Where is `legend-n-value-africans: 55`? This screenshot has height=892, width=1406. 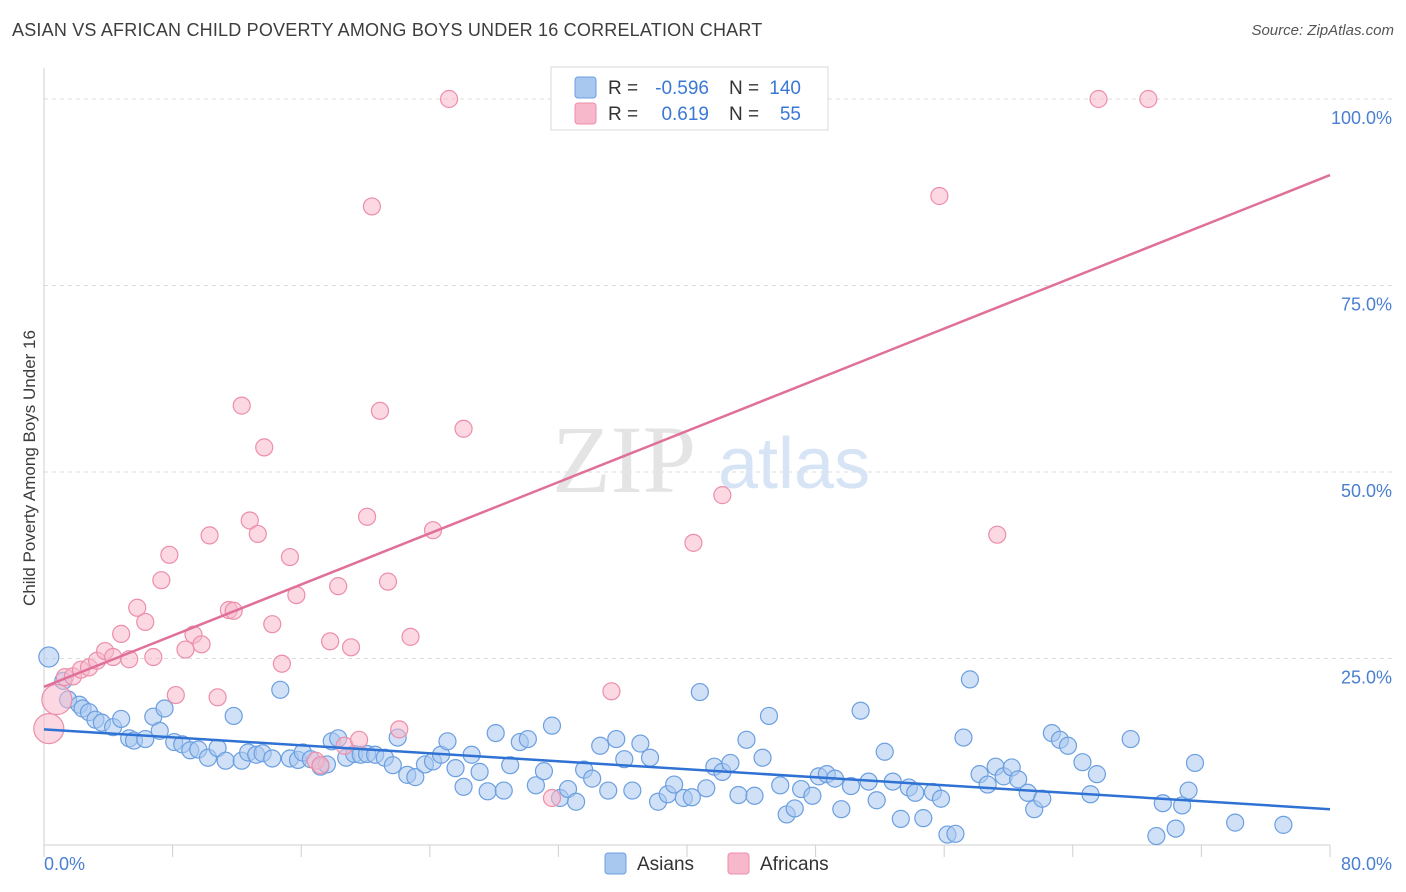
legend-n-value-africans: 55 is located at coordinates (790, 114).